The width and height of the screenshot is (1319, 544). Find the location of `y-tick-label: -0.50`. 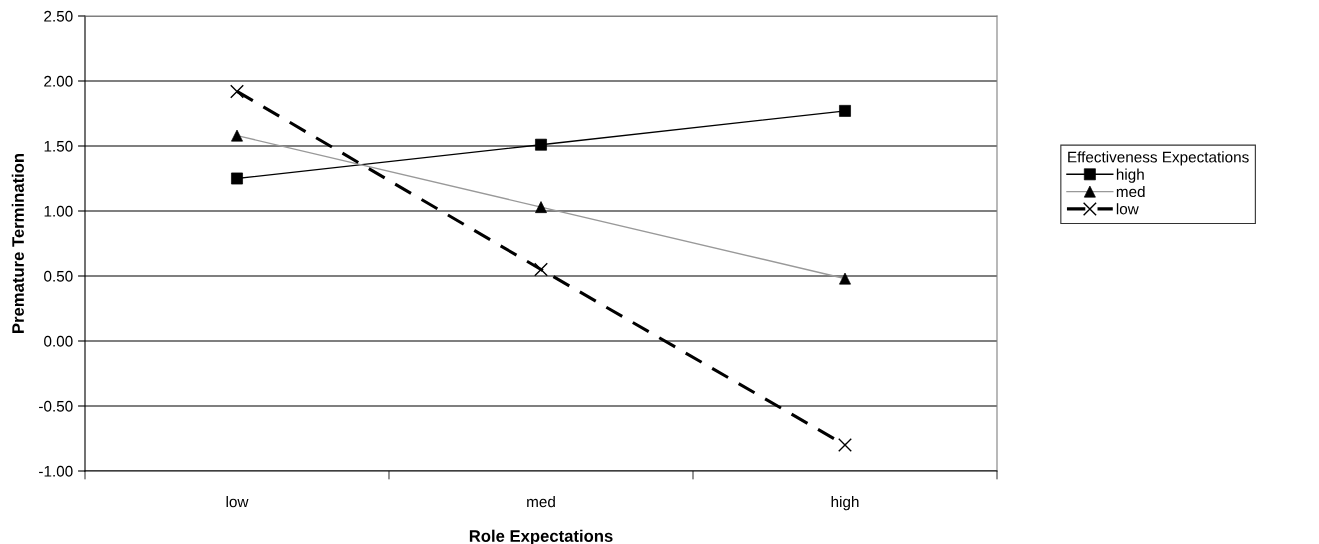

y-tick-label: -0.50 is located at coordinates (56, 406).